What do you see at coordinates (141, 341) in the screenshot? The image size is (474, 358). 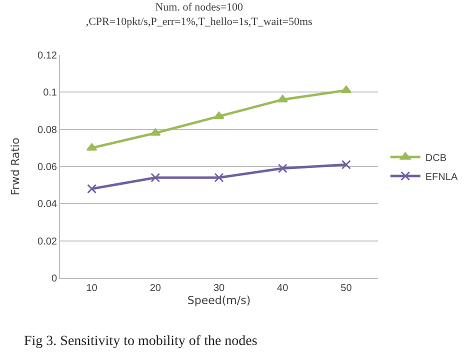 I see `caption: Fig 3. Sensitivity to mobility of the nodes` at bounding box center [141, 341].